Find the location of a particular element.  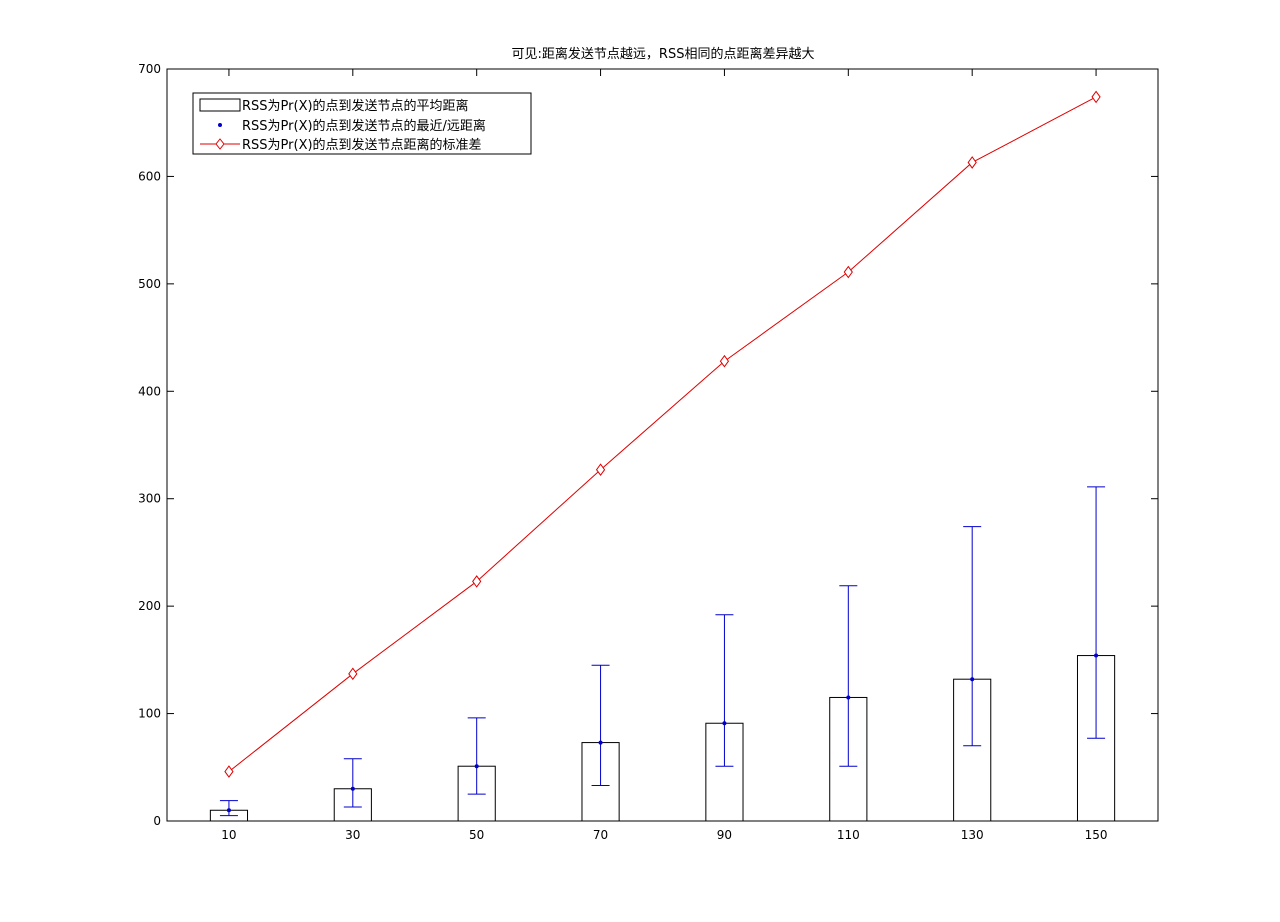

y-tick-label: 700 is located at coordinates (149, 69).